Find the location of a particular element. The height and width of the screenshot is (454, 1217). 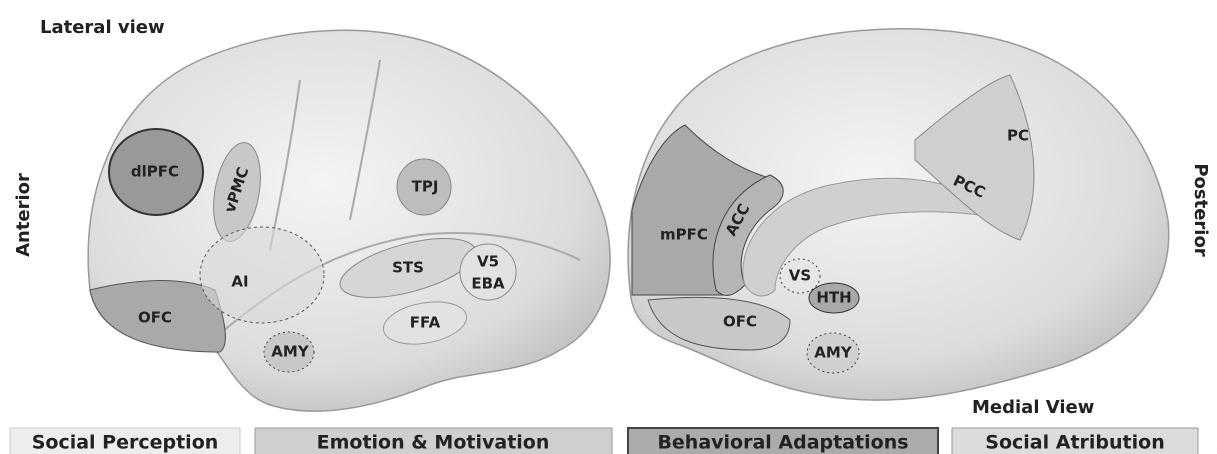

acc-region is located at coordinates (748, 235).